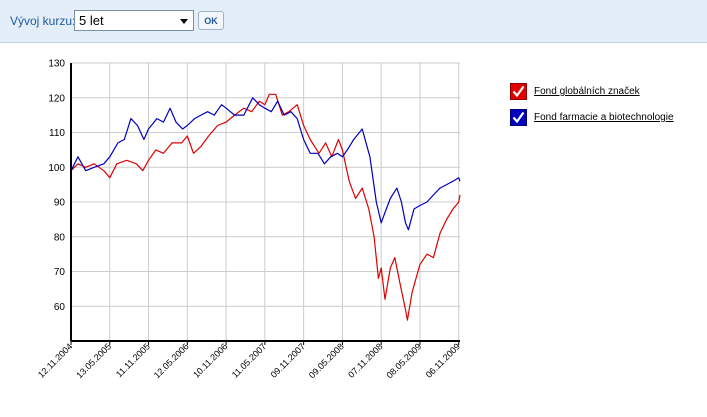 The height and width of the screenshot is (417, 707). Describe the element at coordinates (56, 64) in the screenshot. I see `y-tick-label: 130` at that location.